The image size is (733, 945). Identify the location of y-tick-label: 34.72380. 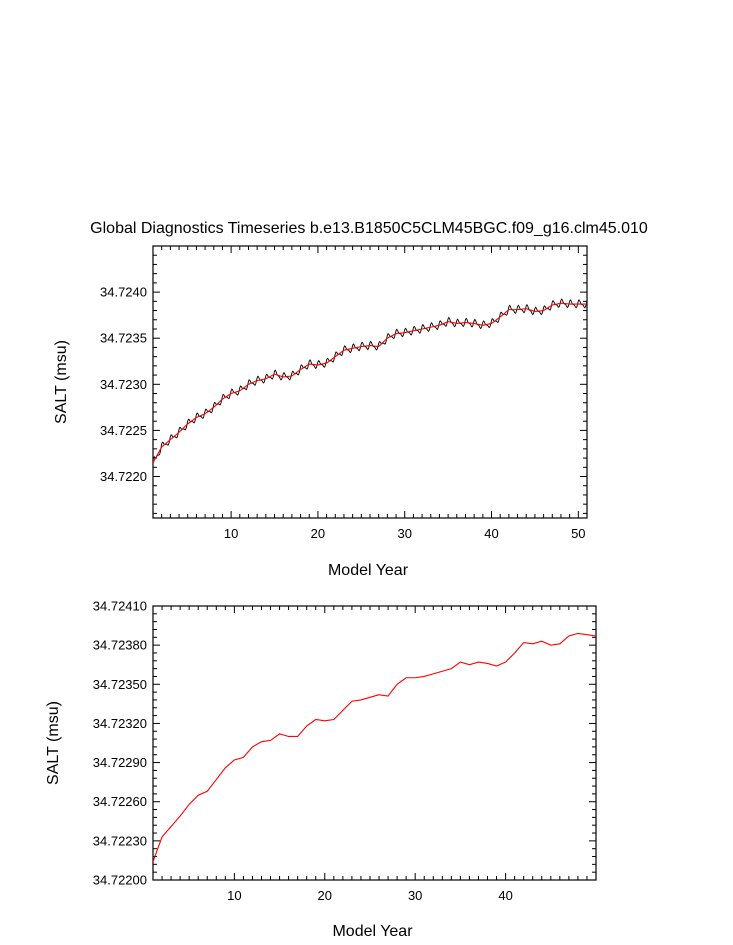
(120, 645).